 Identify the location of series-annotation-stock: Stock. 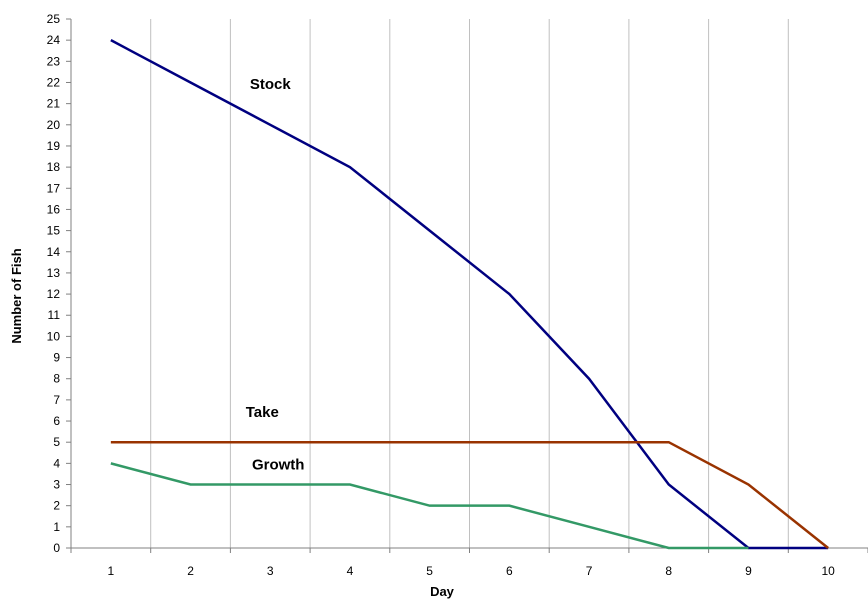
(271, 84).